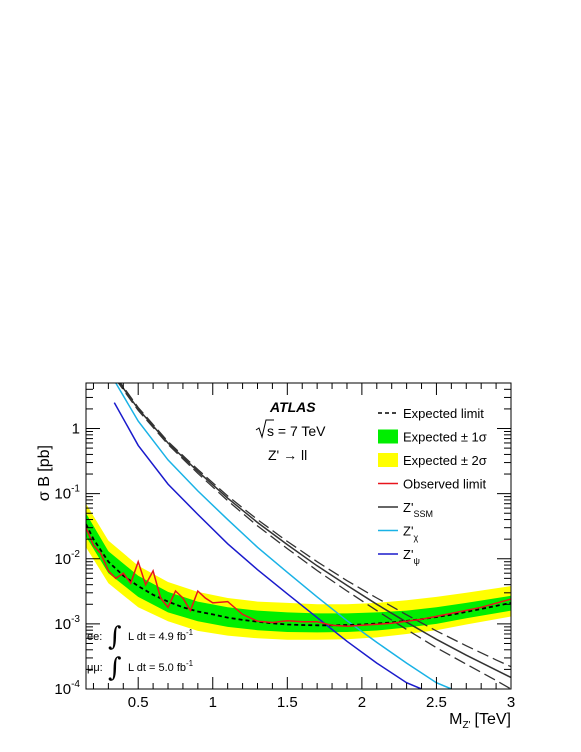 This screenshot has width=581, height=752. I want to click on legend-label-observed: Observed limit, so click(444, 484).